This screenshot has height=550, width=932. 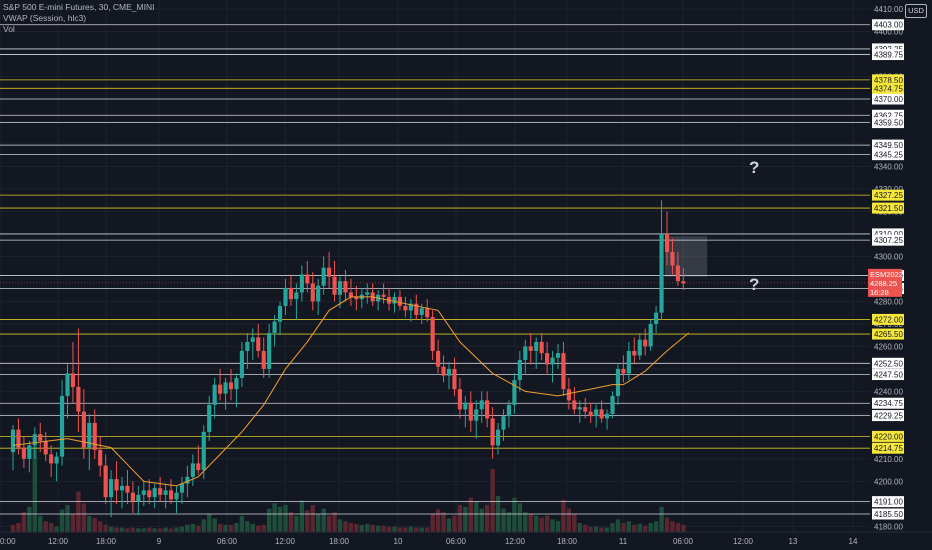 What do you see at coordinates (916, 11) in the screenshot?
I see `currency-button: USD` at bounding box center [916, 11].